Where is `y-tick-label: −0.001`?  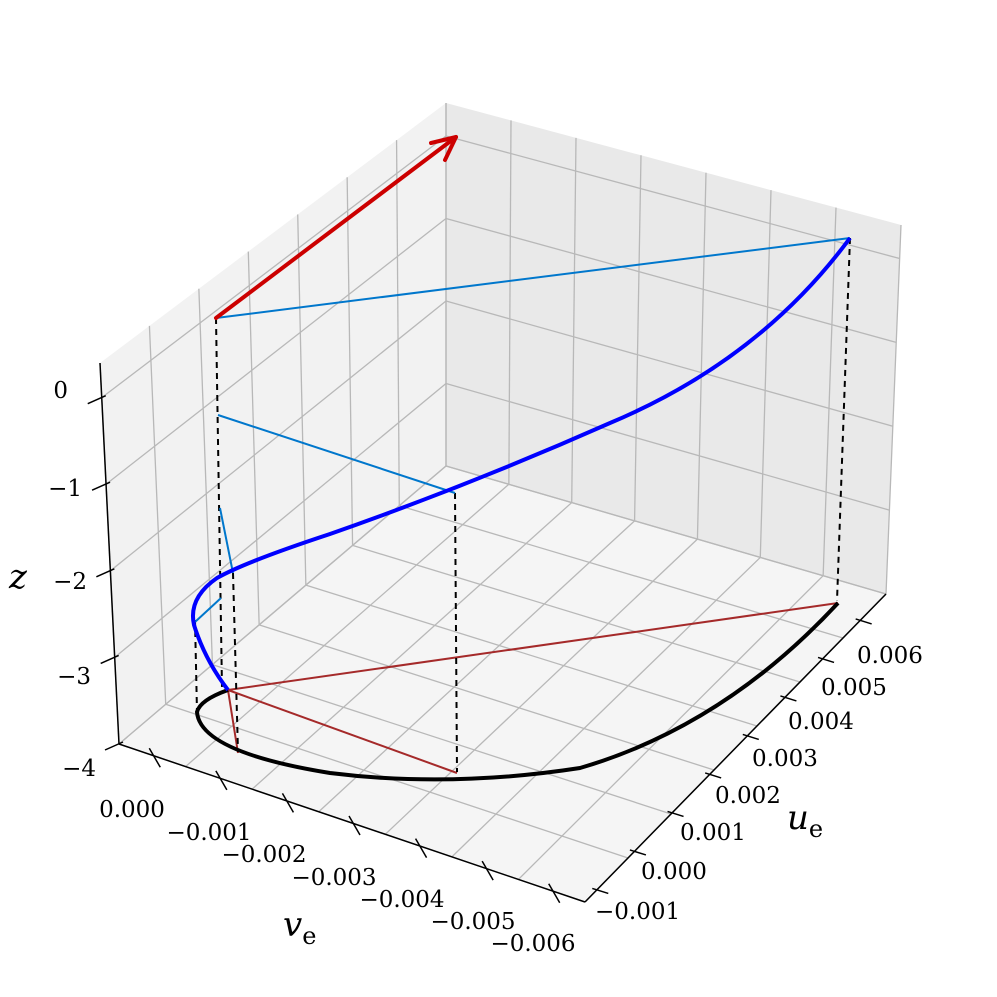
y-tick-label: −0.001 is located at coordinates (208, 833).